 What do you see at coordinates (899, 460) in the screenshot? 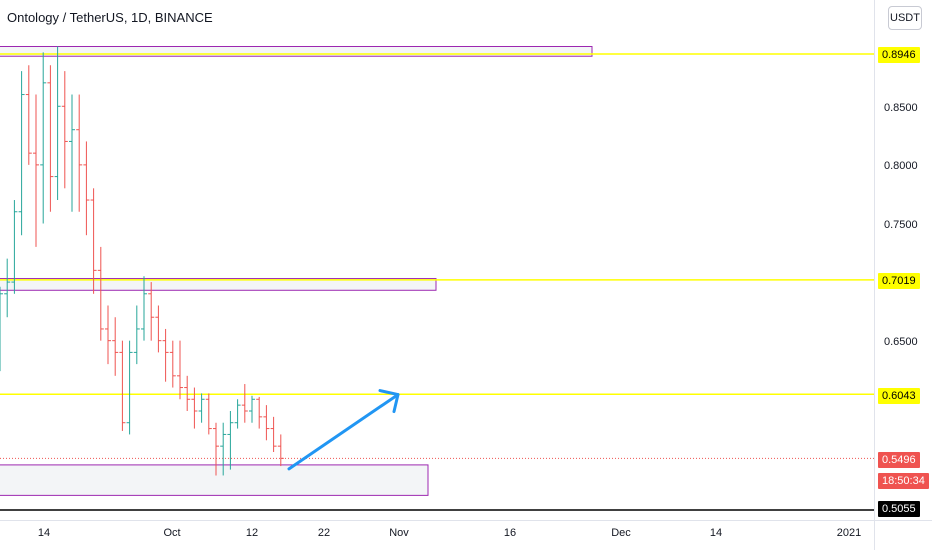
I see `last-price-badge: 0.5496` at bounding box center [899, 460].